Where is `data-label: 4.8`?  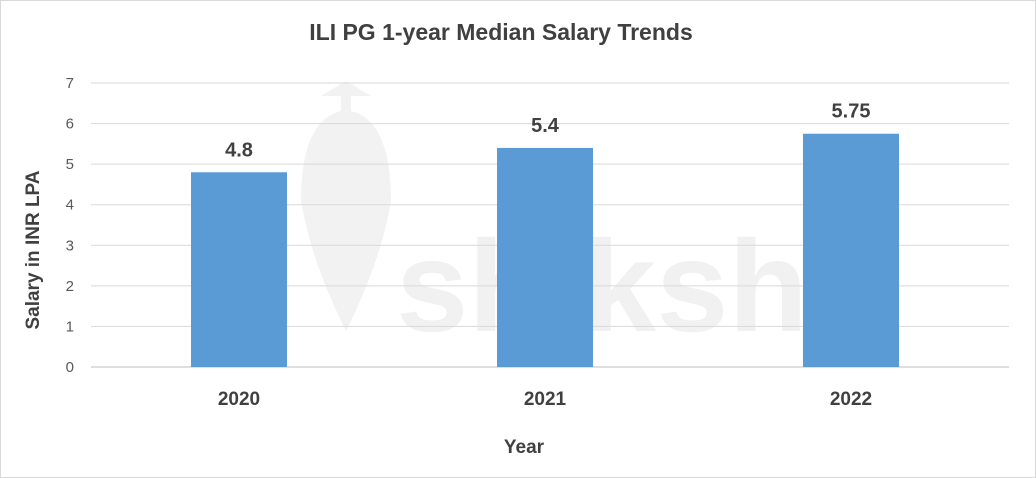
data-label: 4.8 is located at coordinates (239, 150).